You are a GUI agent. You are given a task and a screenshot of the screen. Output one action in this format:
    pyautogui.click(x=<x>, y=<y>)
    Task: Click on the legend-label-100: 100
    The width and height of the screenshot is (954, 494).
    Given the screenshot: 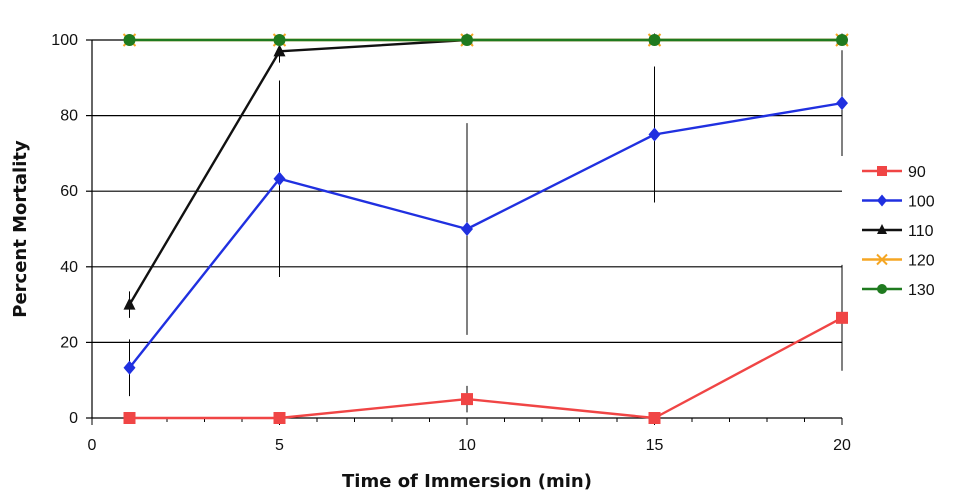 What is the action you would take?
    pyautogui.click(x=921, y=202)
    